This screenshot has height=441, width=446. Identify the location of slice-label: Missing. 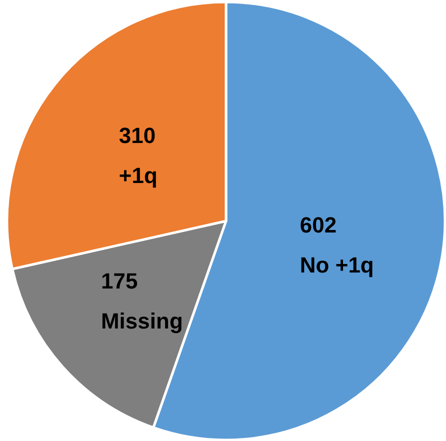
(141, 321).